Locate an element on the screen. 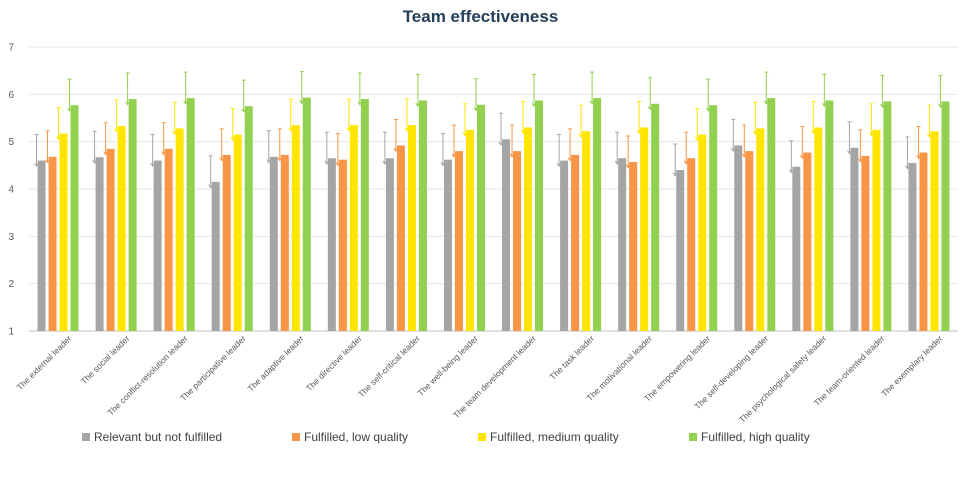 Image resolution: width=961 pixels, height=480 pixels. legend-item: Fulfilled, low quality is located at coordinates (350, 437).